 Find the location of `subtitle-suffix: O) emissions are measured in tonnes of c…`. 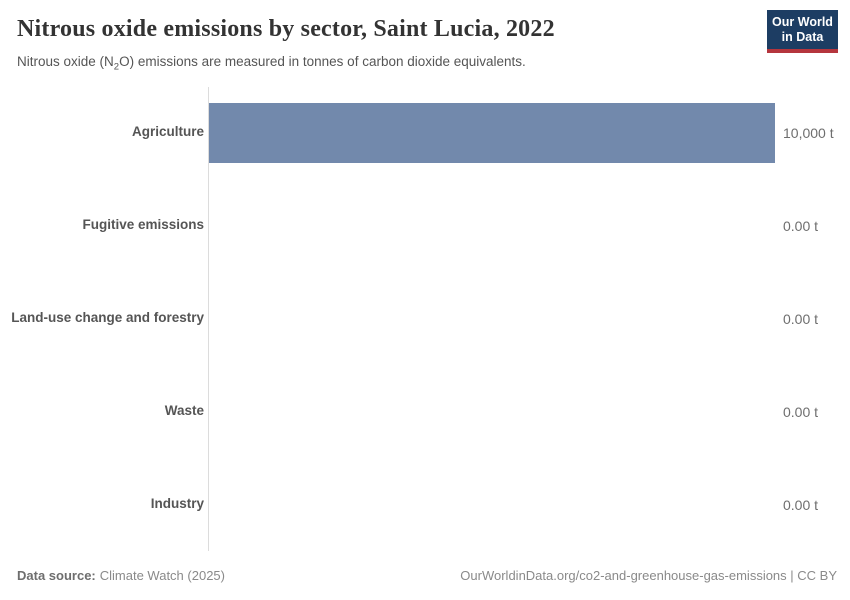

subtitle-suffix: O) emissions are measured in tonnes of c… is located at coordinates (322, 61).